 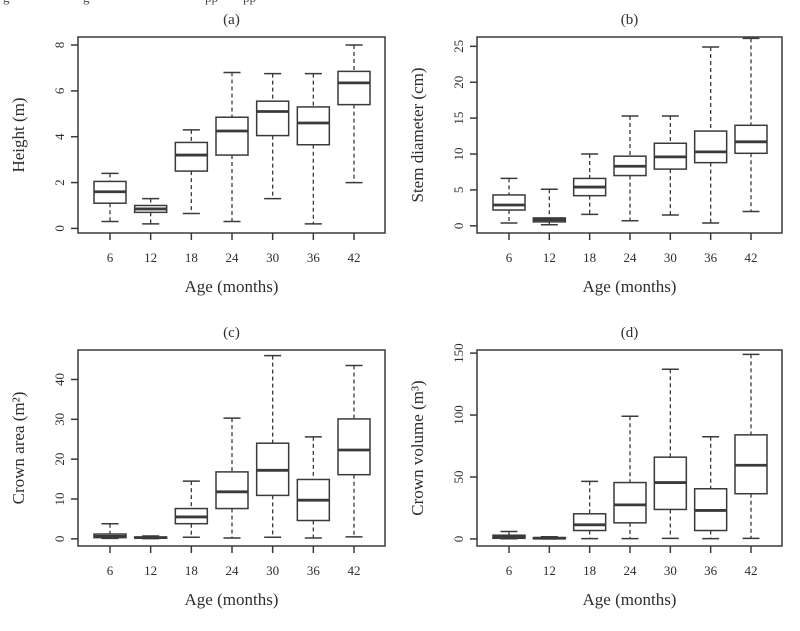 What do you see at coordinates (59, 419) in the screenshot?
I see `y-tick-label: 30` at bounding box center [59, 419].